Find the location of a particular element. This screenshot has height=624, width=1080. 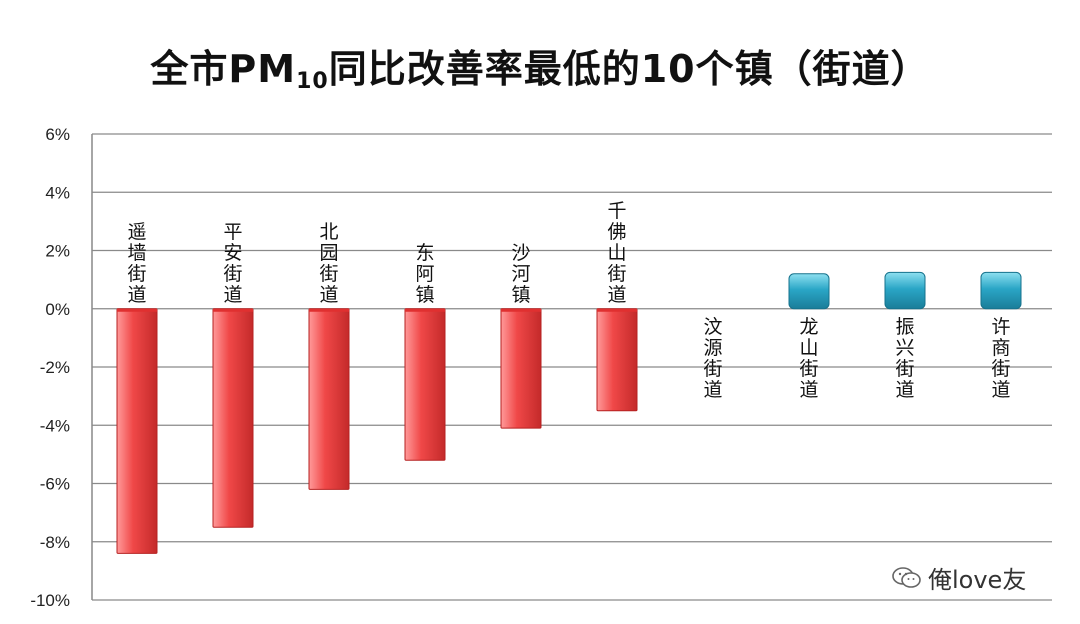

category-label-char: 遥 is located at coordinates (136, 232).